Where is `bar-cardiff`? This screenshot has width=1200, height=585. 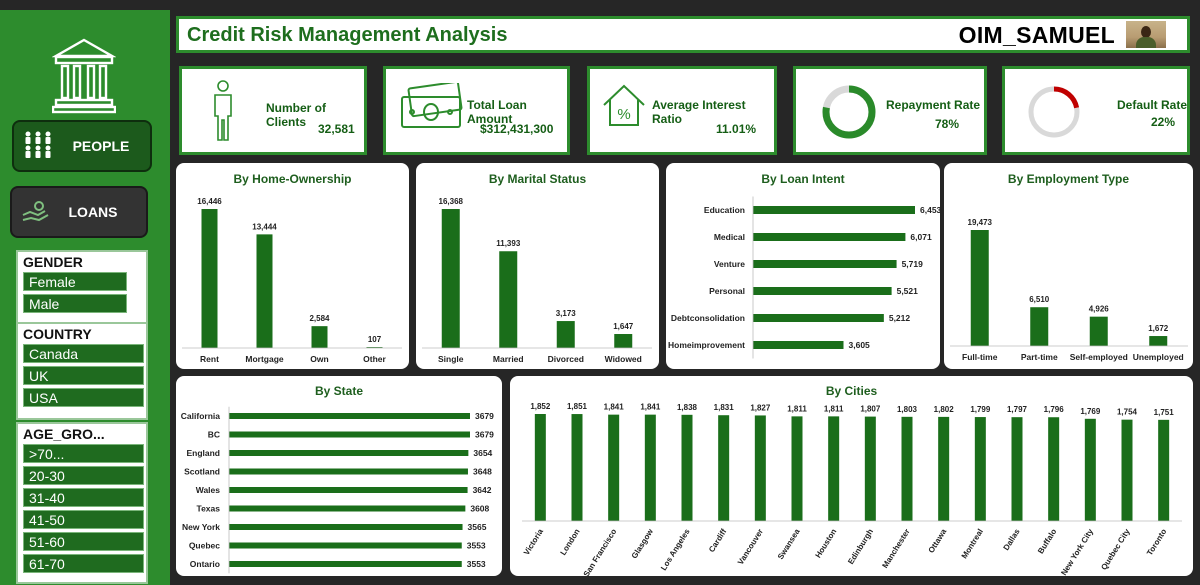
bar-cardiff is located at coordinates (724, 468).